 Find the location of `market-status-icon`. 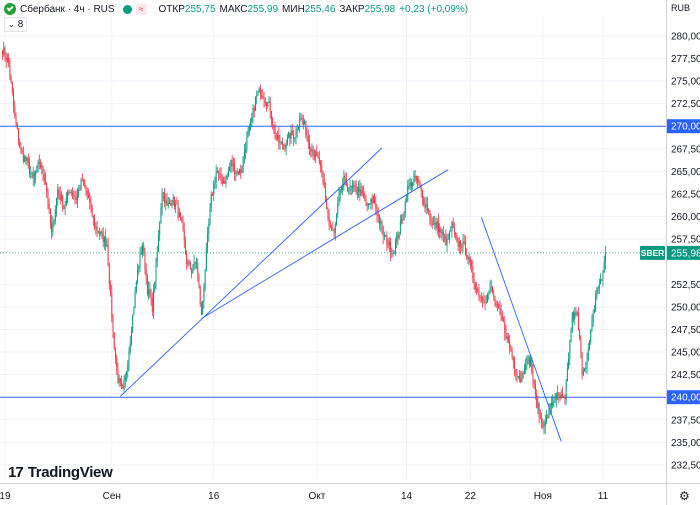

market-status-icon is located at coordinates (127, 9).